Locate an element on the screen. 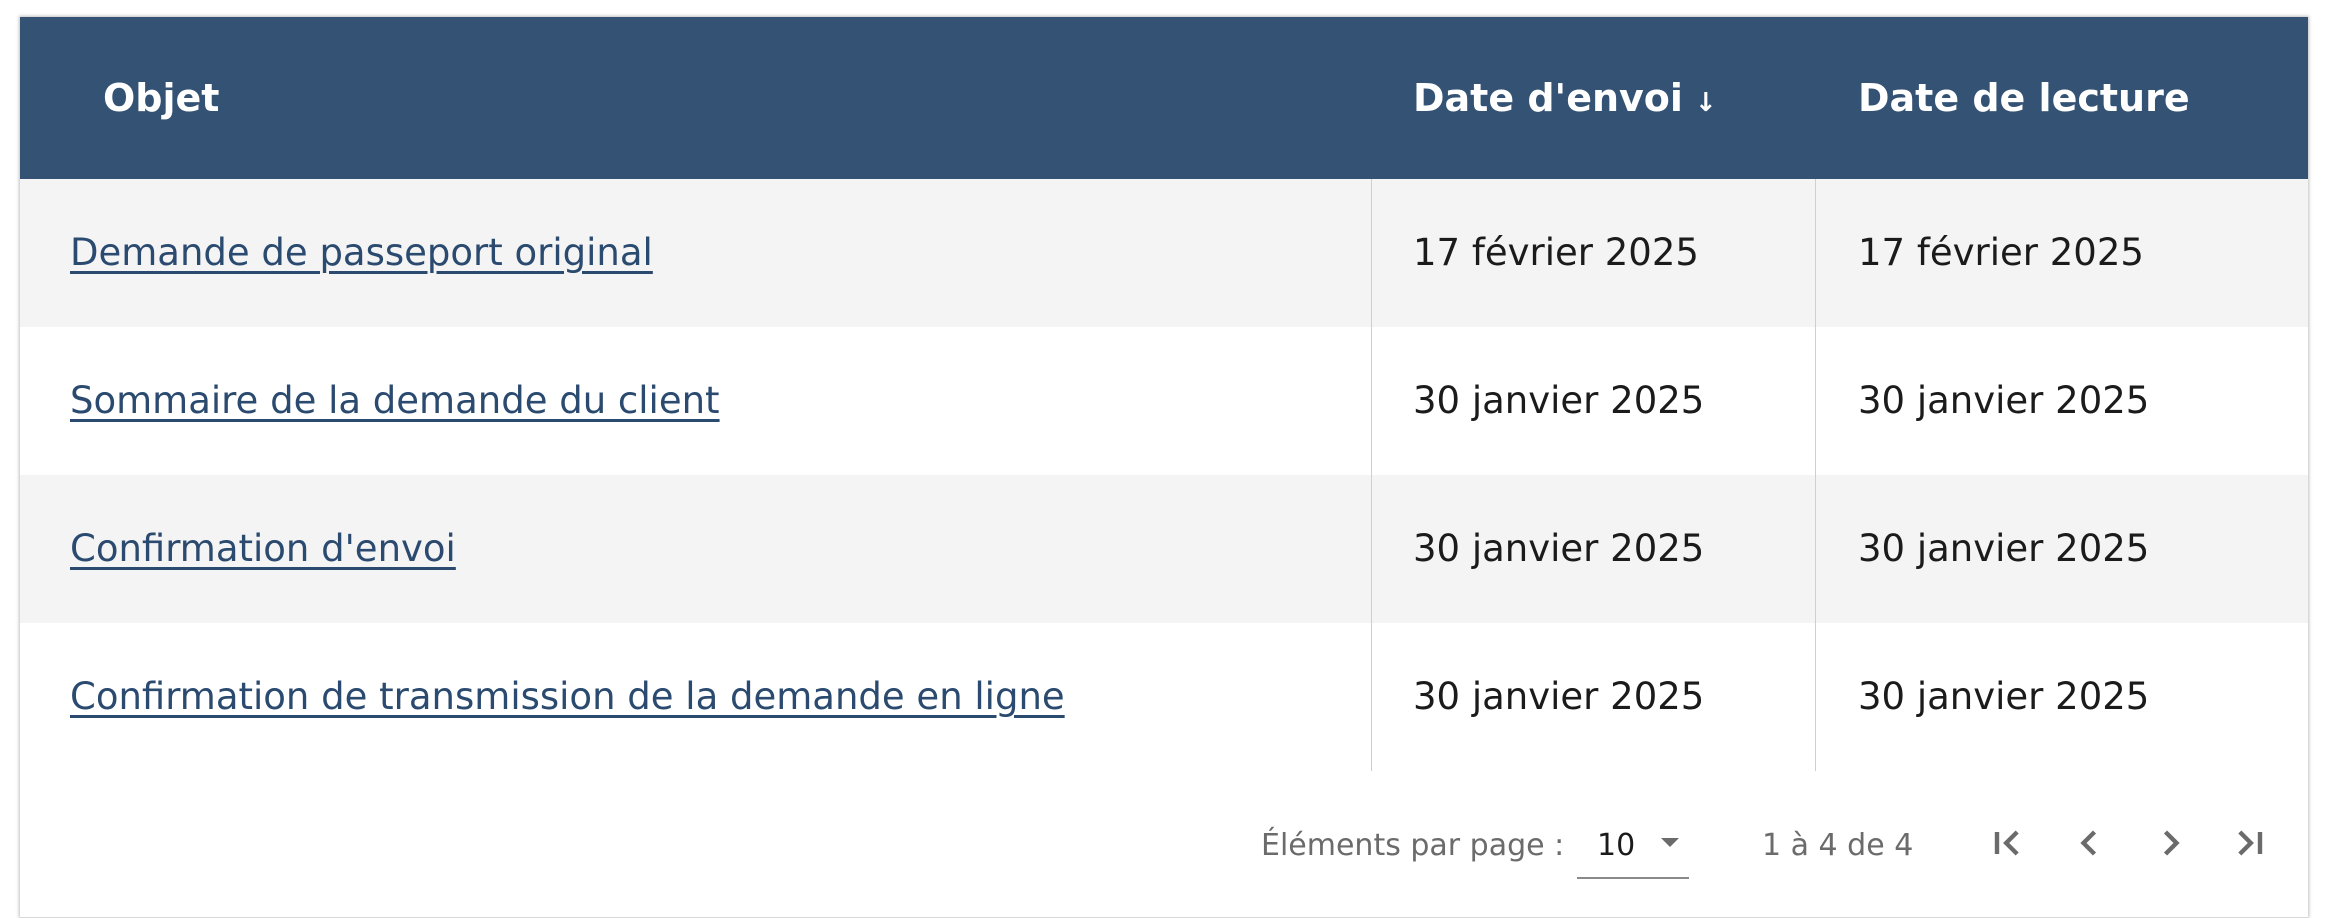 This screenshot has height=918, width=2328. column-header-date-lecture: Date de lecture is located at coordinates (2024, 98).